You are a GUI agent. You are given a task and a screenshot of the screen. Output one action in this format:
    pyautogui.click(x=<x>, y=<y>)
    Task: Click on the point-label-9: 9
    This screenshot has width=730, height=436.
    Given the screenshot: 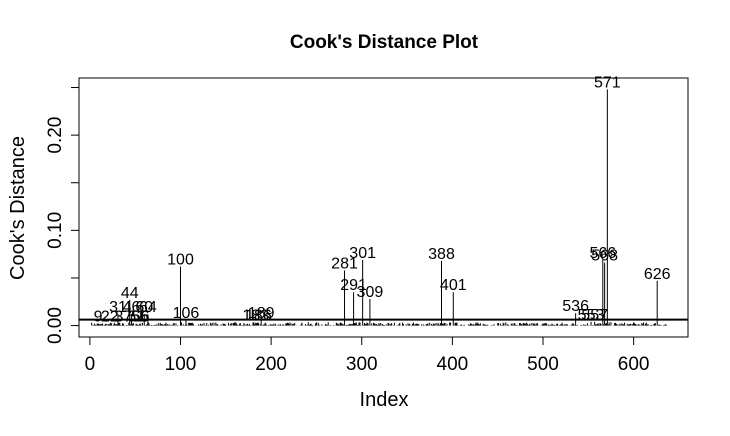 What is the action you would take?
    pyautogui.click(x=98, y=317)
    